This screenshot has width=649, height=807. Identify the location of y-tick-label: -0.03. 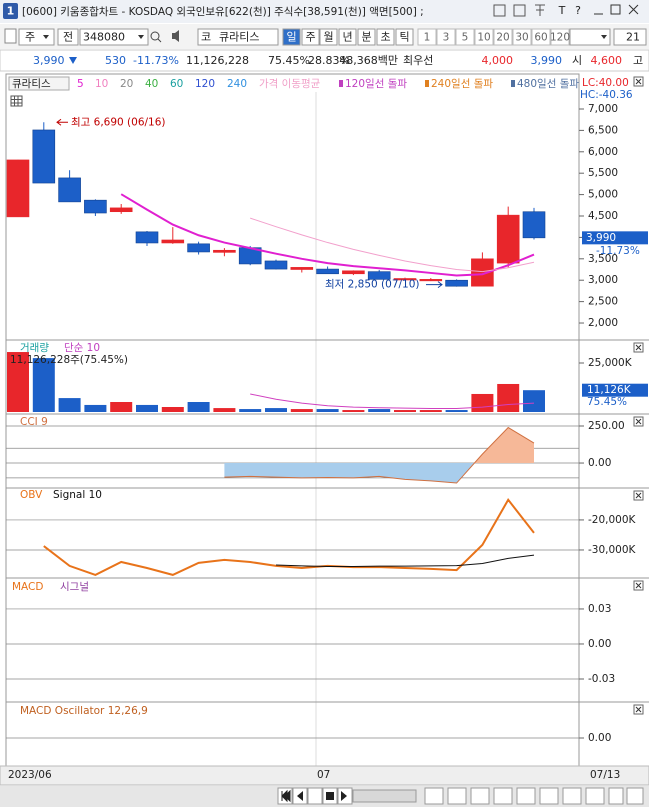
(601, 679).